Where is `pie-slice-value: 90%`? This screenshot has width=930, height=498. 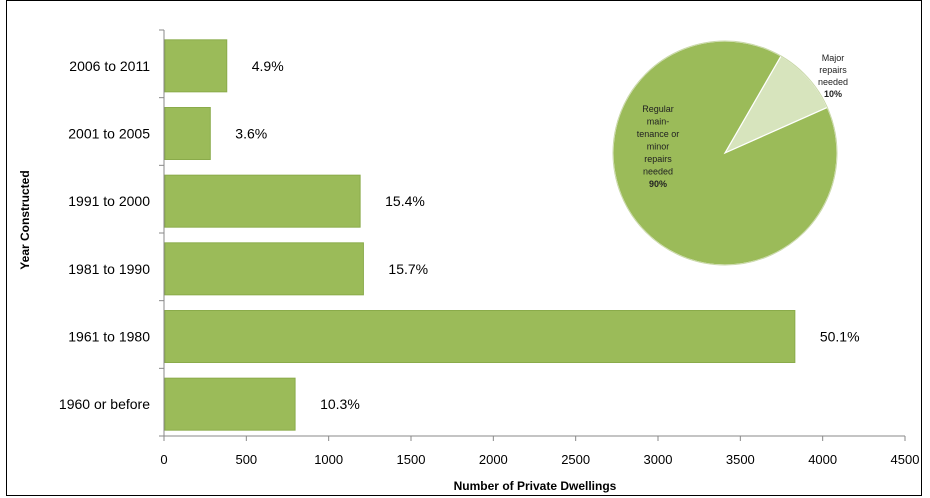 pie-slice-value: 90% is located at coordinates (658, 184).